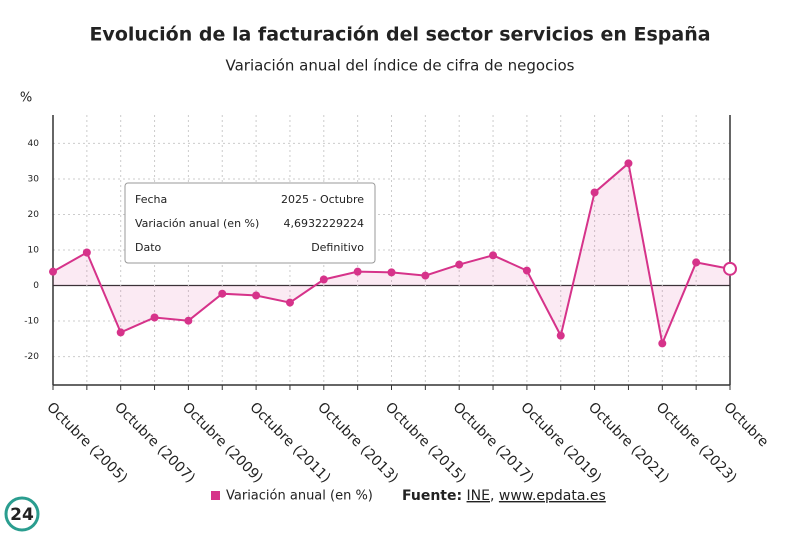 This screenshot has height=537, width=800. I want to click on legend-swatch, so click(215, 495).